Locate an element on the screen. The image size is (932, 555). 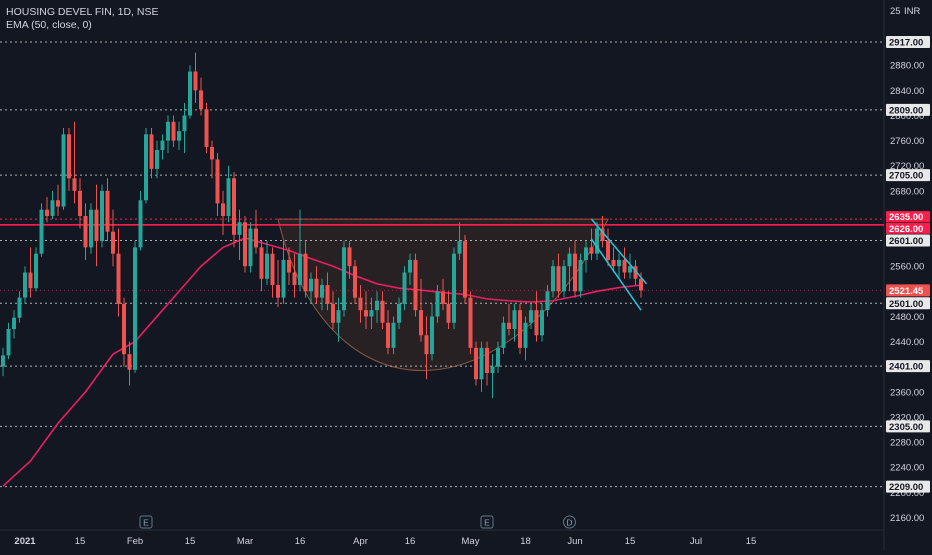
time-tick-label: Mar is located at coordinates (245, 541).